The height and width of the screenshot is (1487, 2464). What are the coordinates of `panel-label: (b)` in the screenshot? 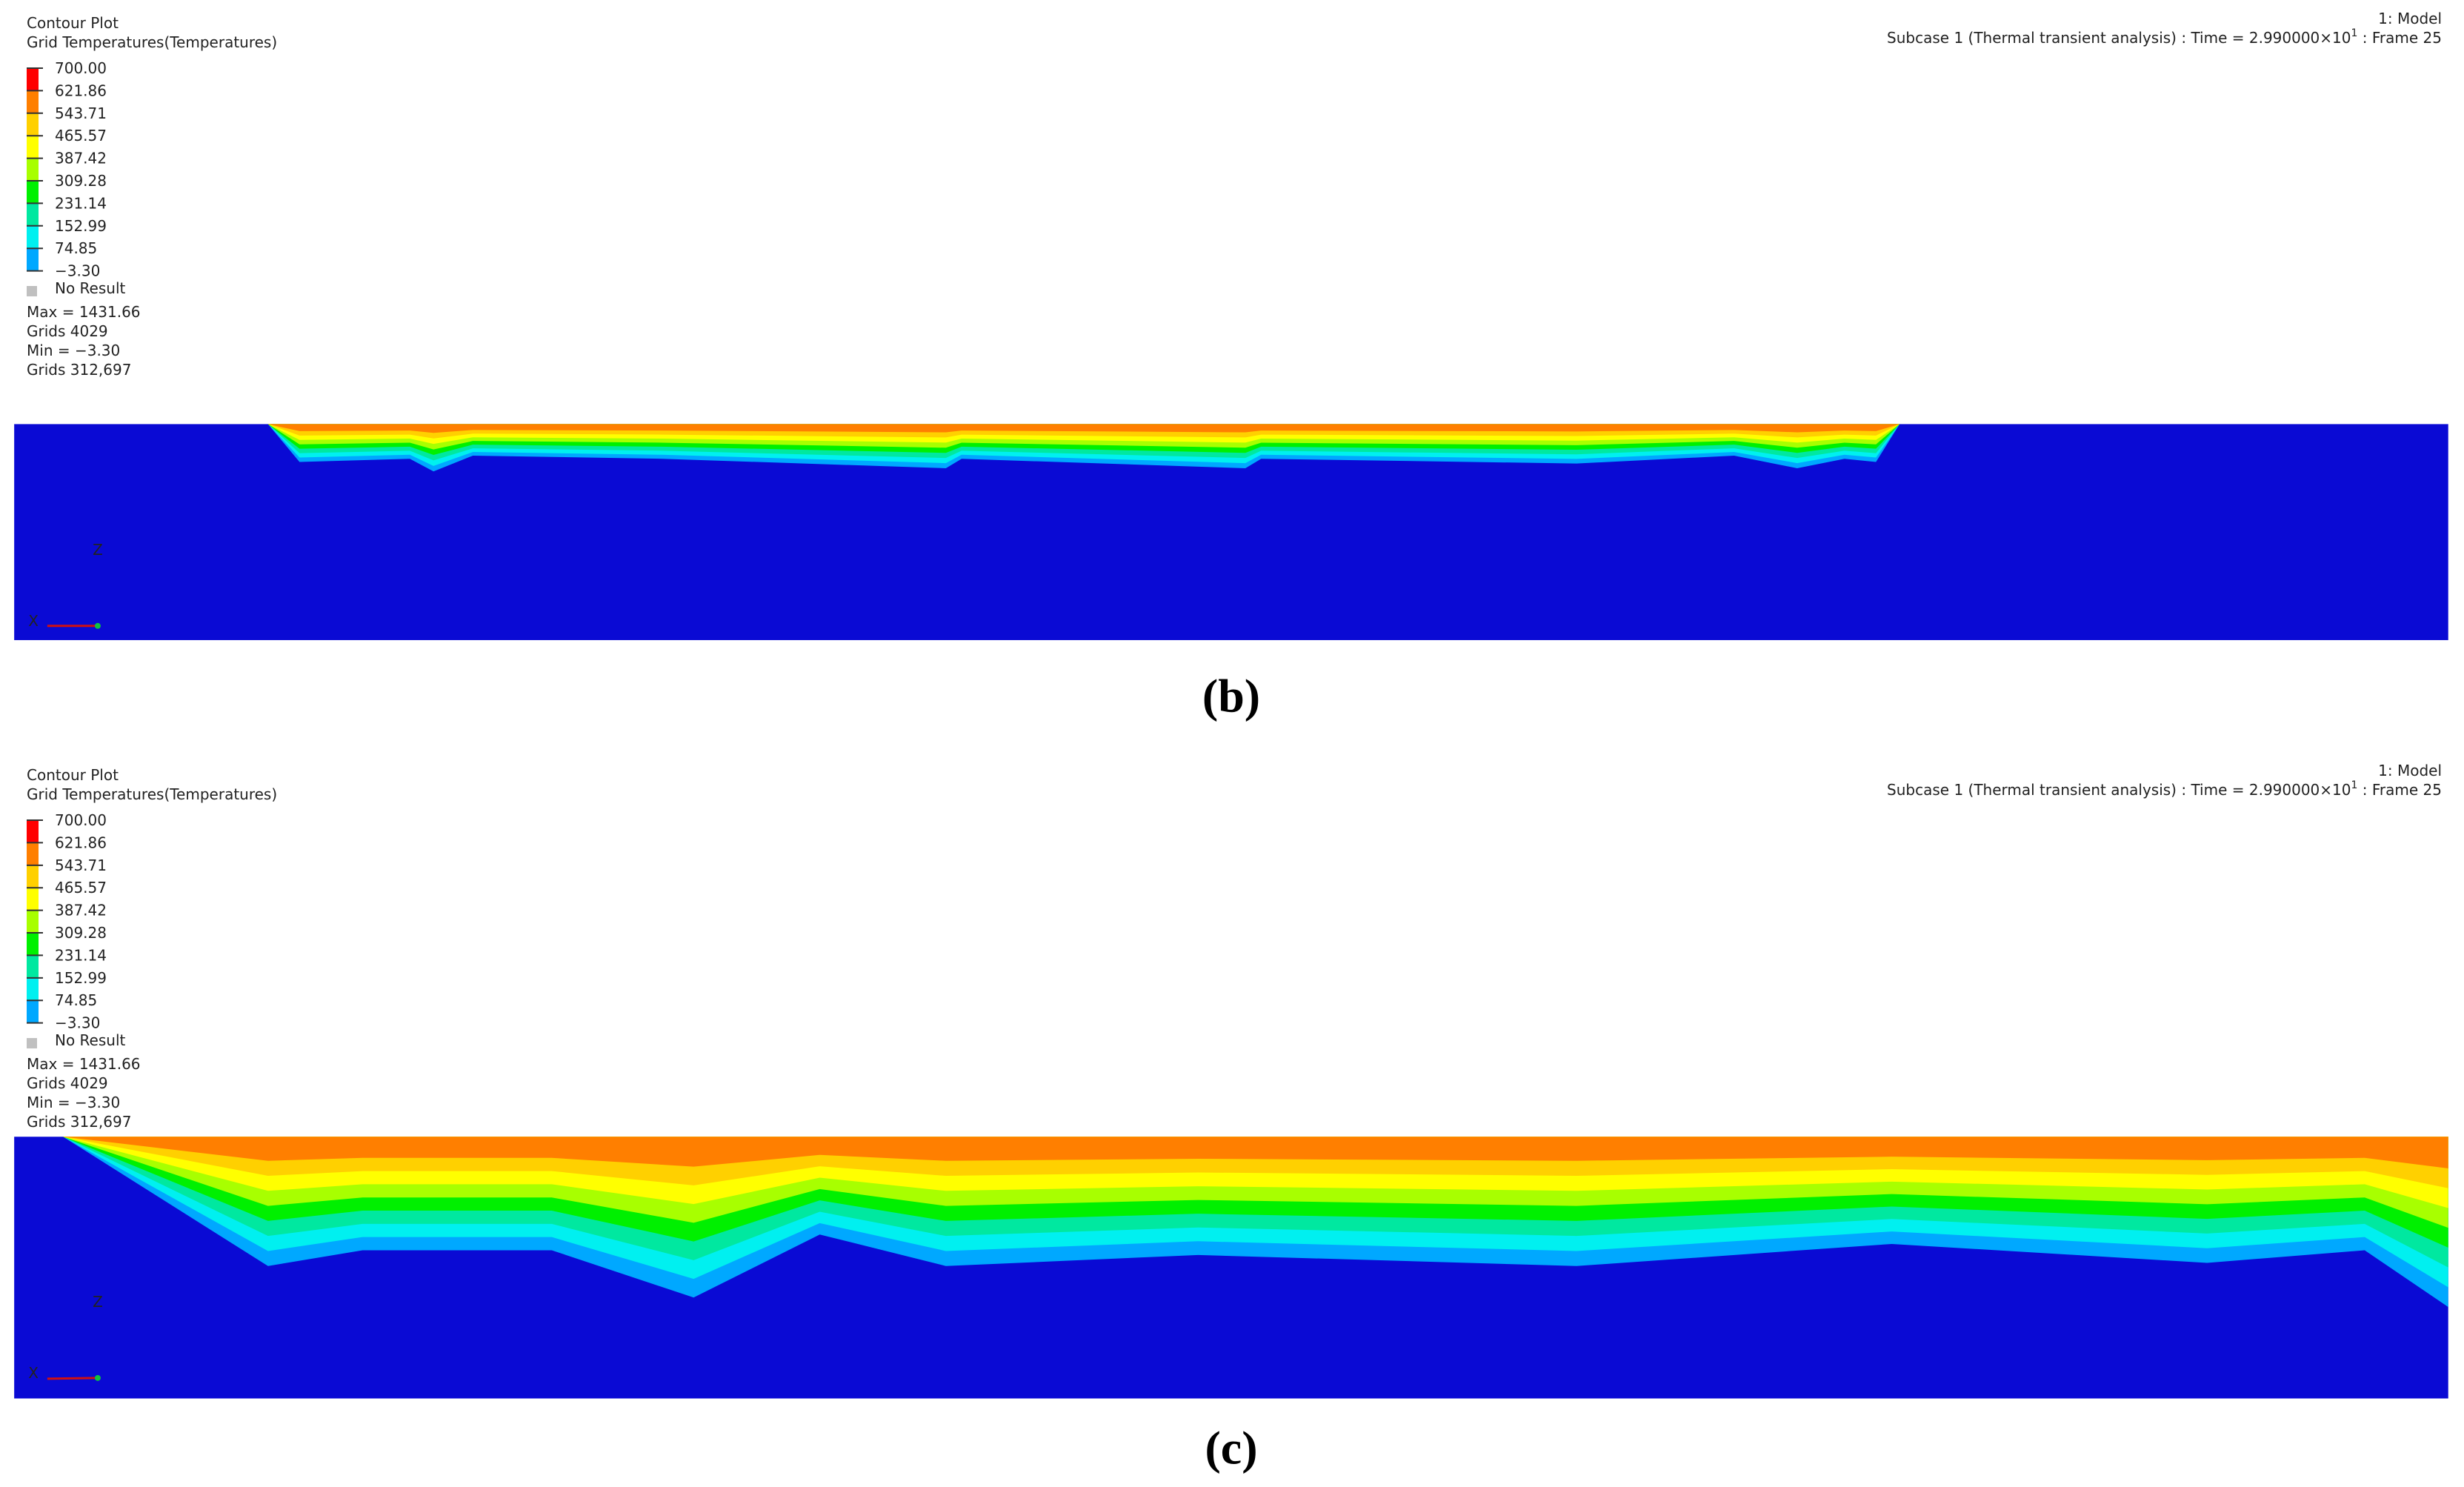 It's located at (1231, 695).